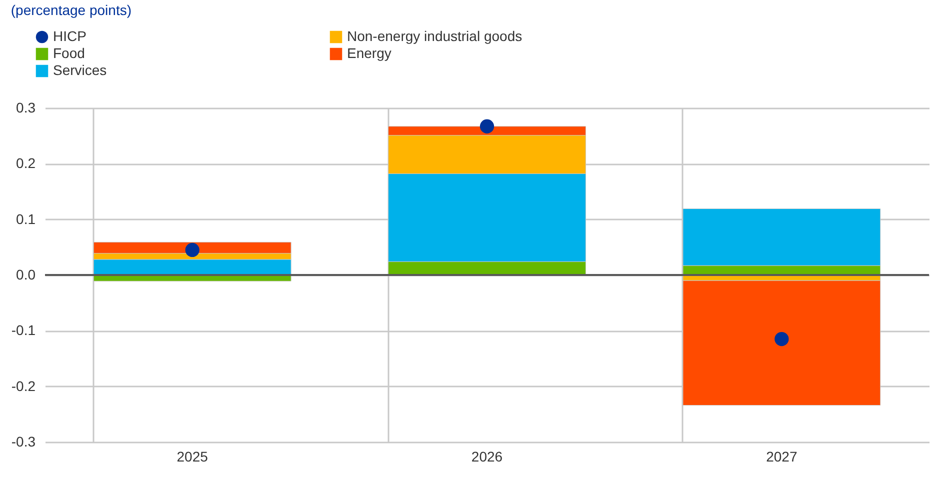 The width and height of the screenshot is (944, 485). I want to click on y-tick-label: 0.2, so click(26, 163).